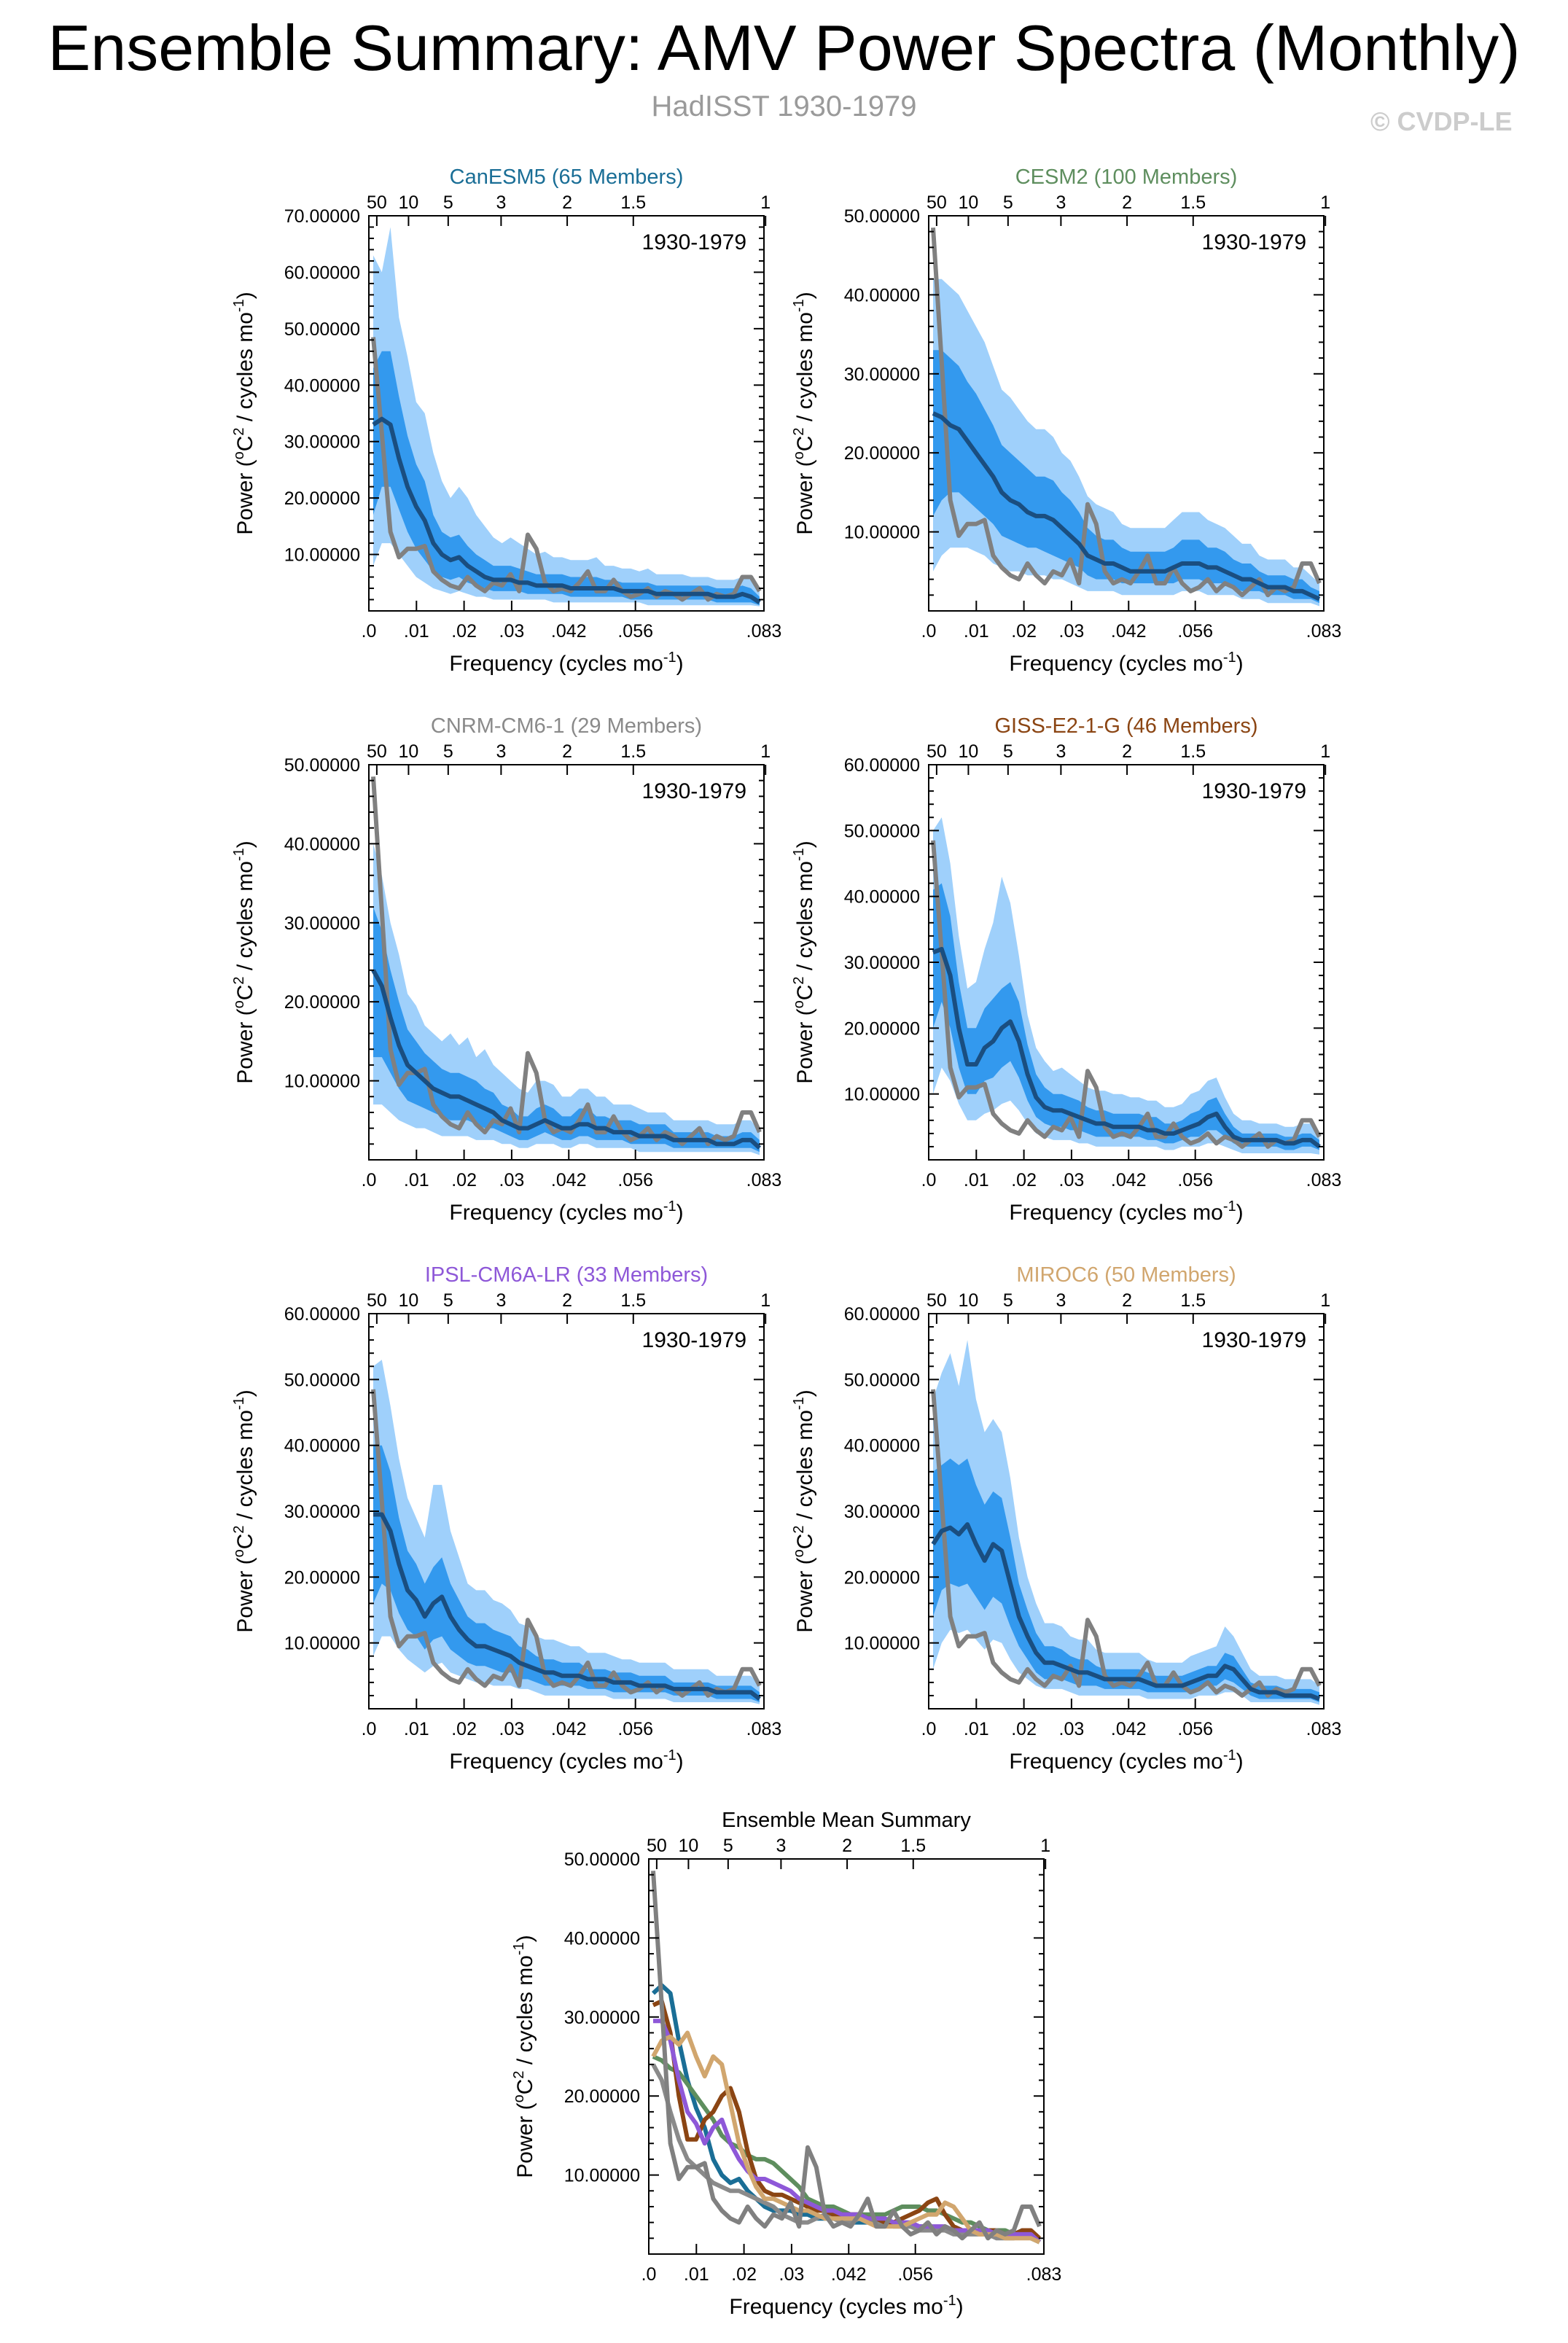 The width and height of the screenshot is (1568, 2343). I want to click on summary-line-ipsl-cm6a-lr, so click(848, 2131).